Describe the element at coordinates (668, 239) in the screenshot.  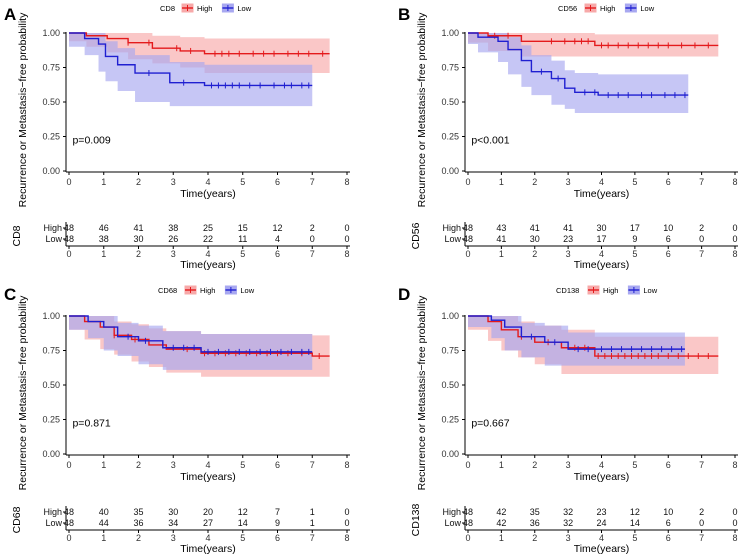
I see `risk-count-low: 6` at that location.